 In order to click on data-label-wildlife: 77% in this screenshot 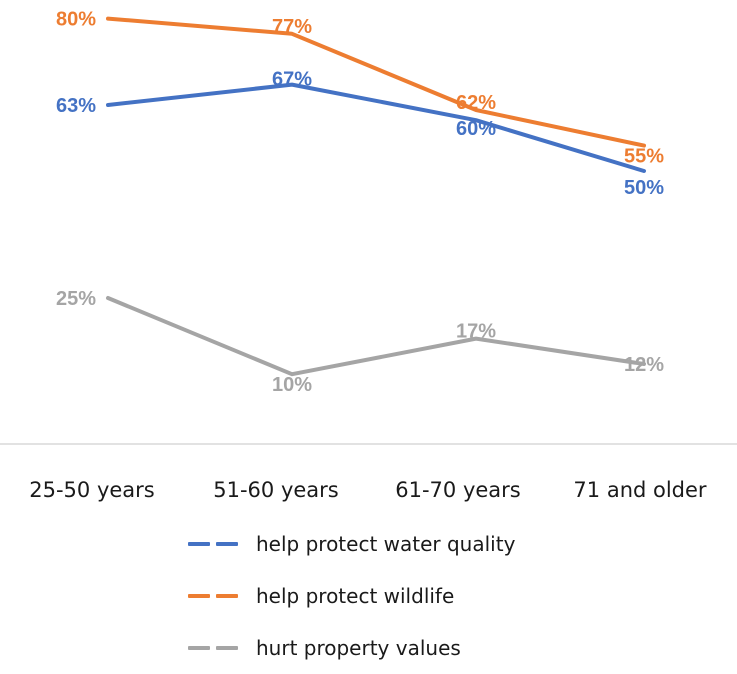, I will do `click(292, 27)`.